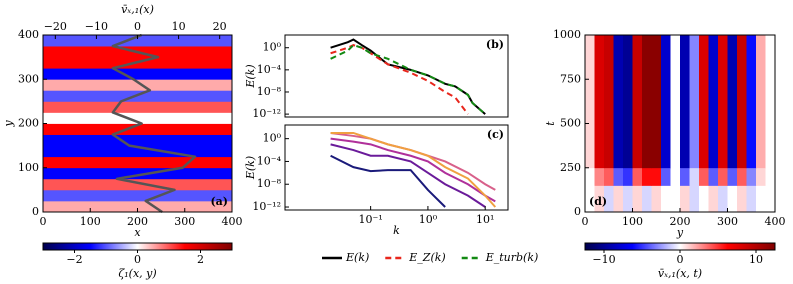  Describe the element at coordinates (495, 44) in the screenshot. I see `panel-label: (b)` at that location.